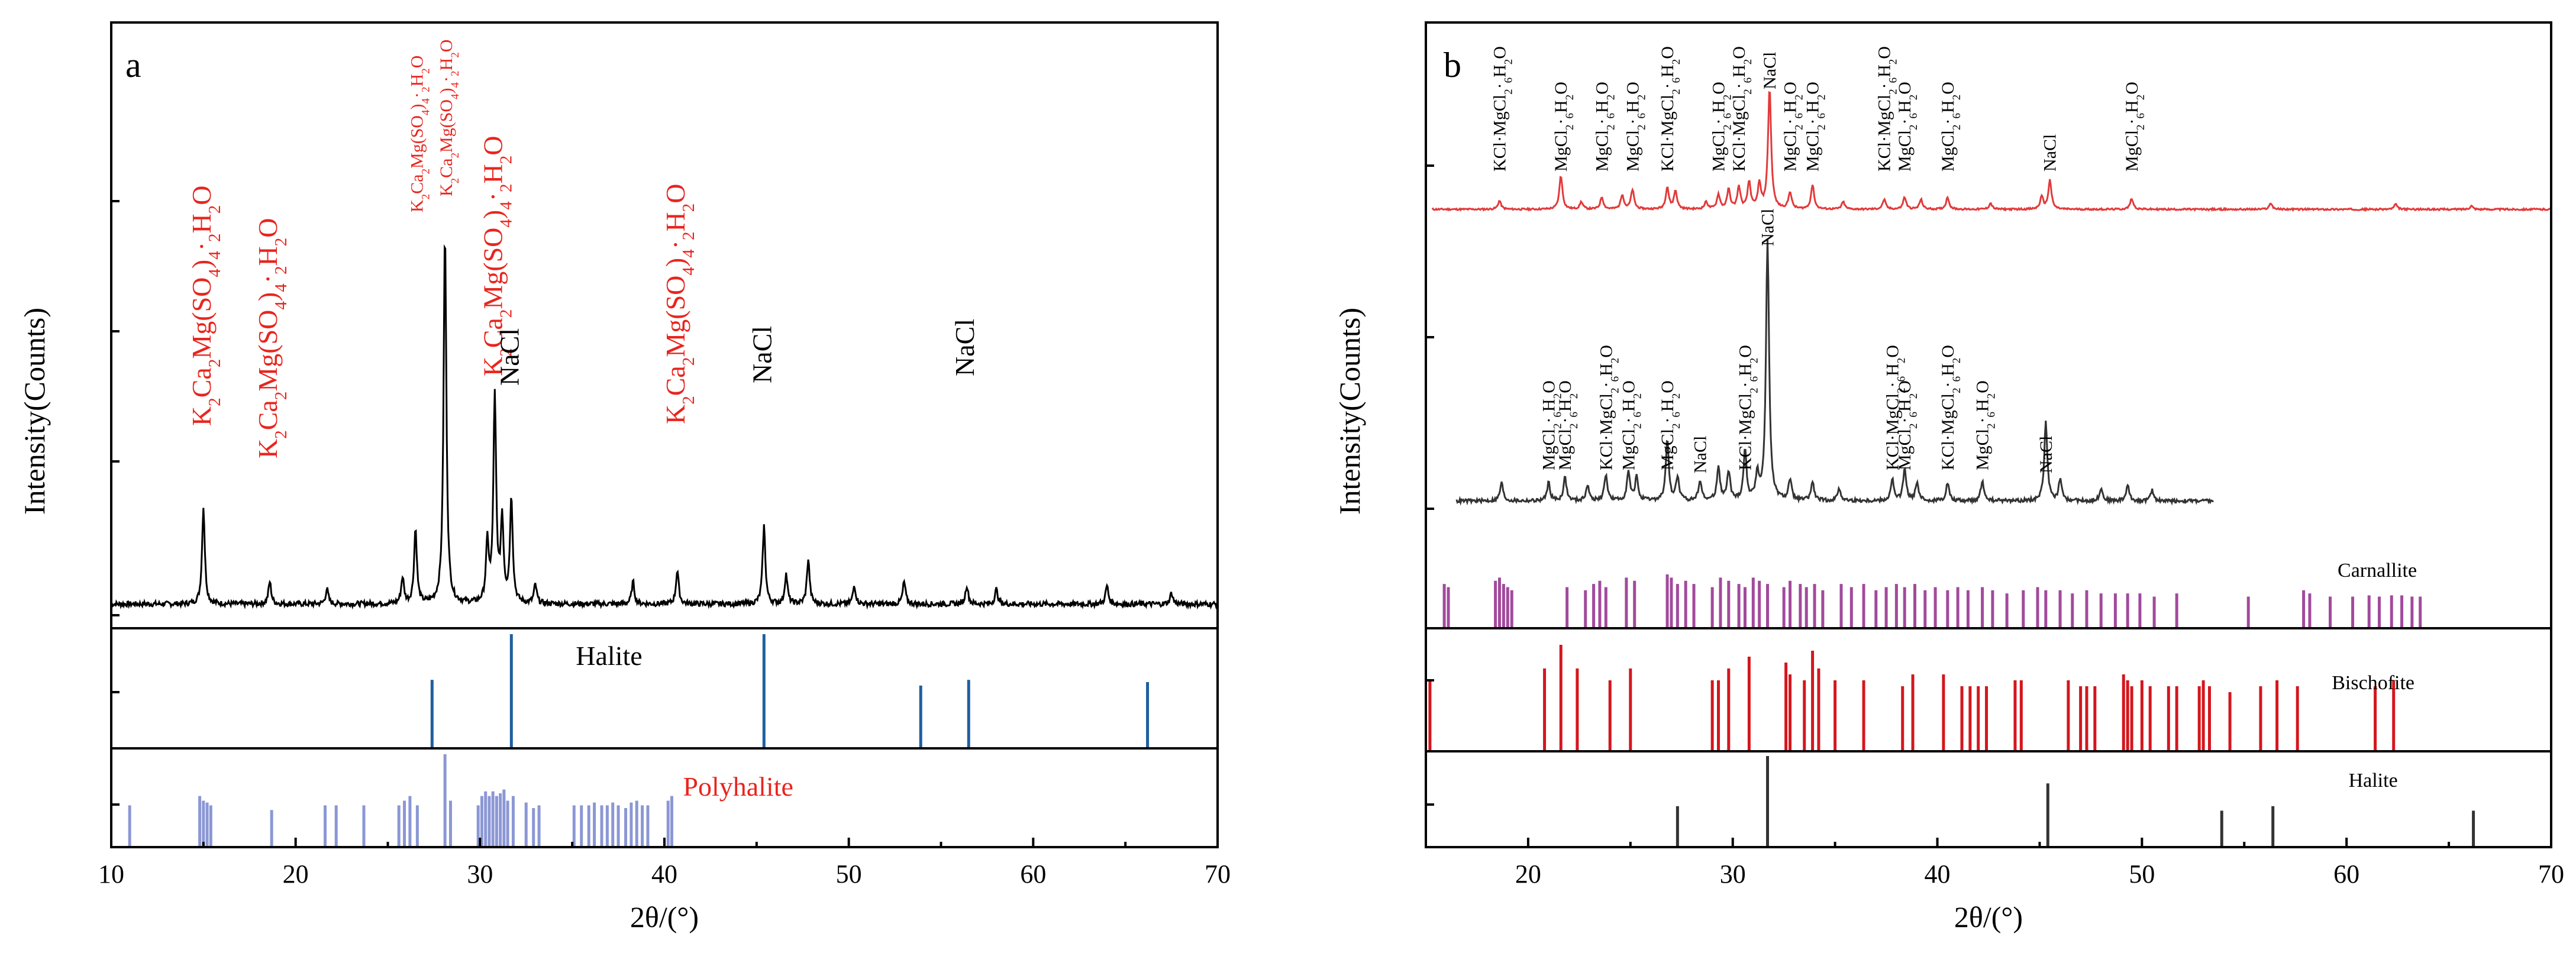 The width and height of the screenshot is (2576, 969). What do you see at coordinates (1218, 874) in the screenshot?
I see `panel-a-xtick-label: 70` at bounding box center [1218, 874].